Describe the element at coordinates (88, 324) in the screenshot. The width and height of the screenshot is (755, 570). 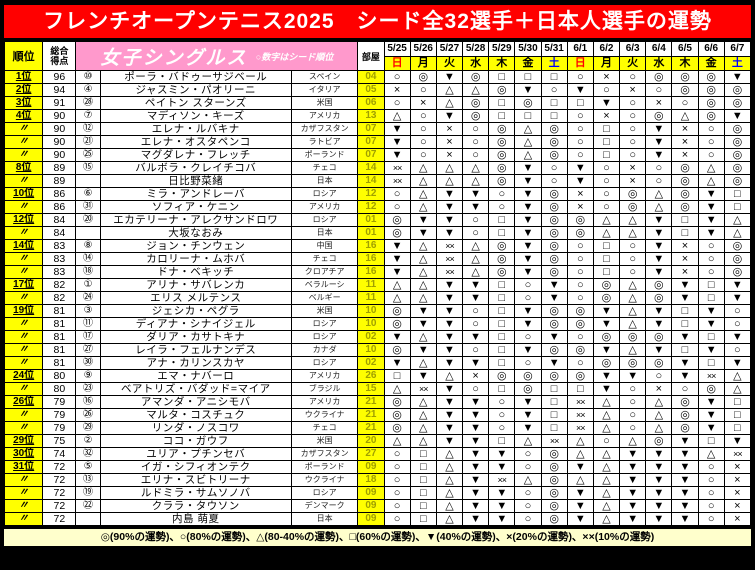
I see `seed-number-cell: ⑪` at that location.